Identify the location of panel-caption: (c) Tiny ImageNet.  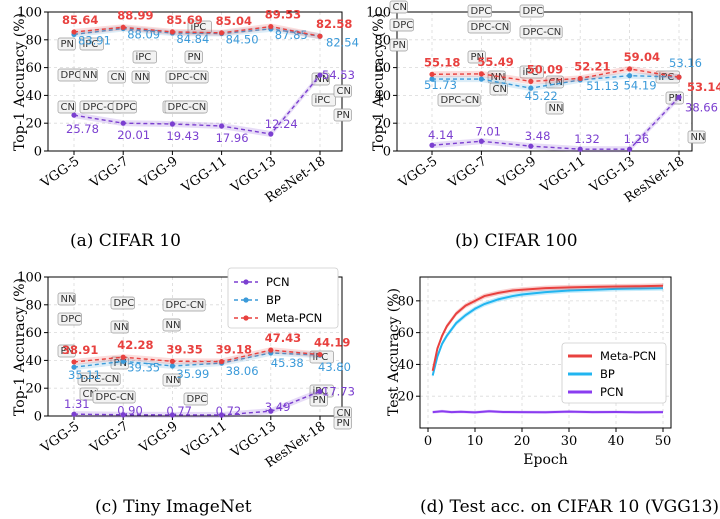
(173, 507).